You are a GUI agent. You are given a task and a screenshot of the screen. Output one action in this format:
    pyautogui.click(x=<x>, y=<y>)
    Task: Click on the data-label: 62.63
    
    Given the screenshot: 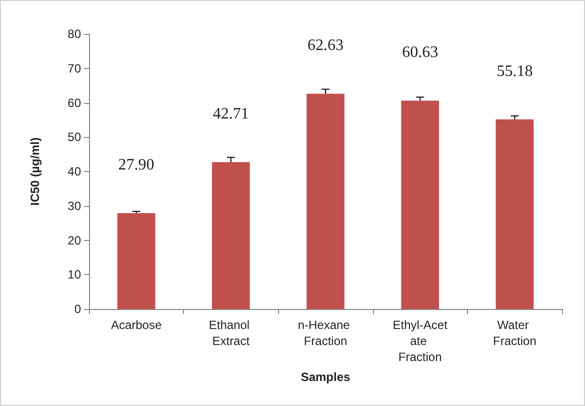 What is the action you would take?
    pyautogui.click(x=326, y=45)
    